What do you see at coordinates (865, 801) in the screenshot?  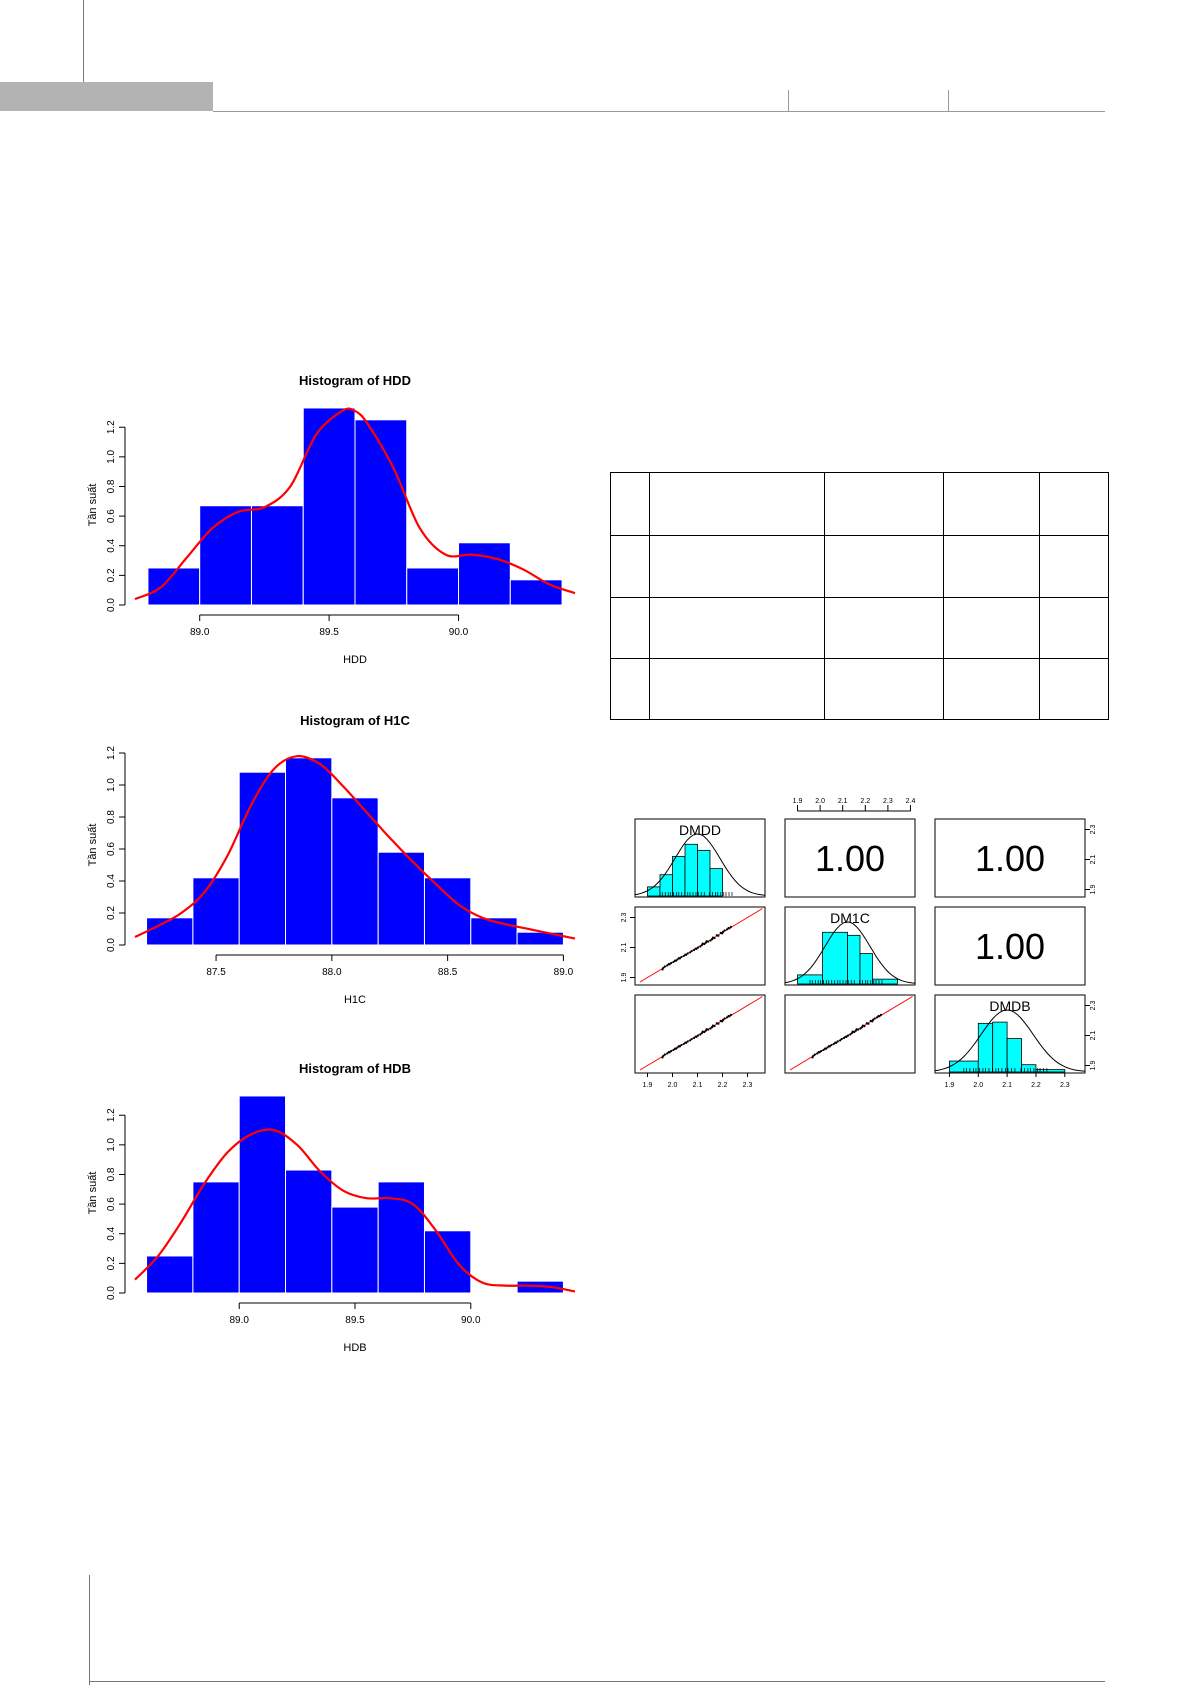 I see `top-tick-label: 2.2` at bounding box center [865, 801].